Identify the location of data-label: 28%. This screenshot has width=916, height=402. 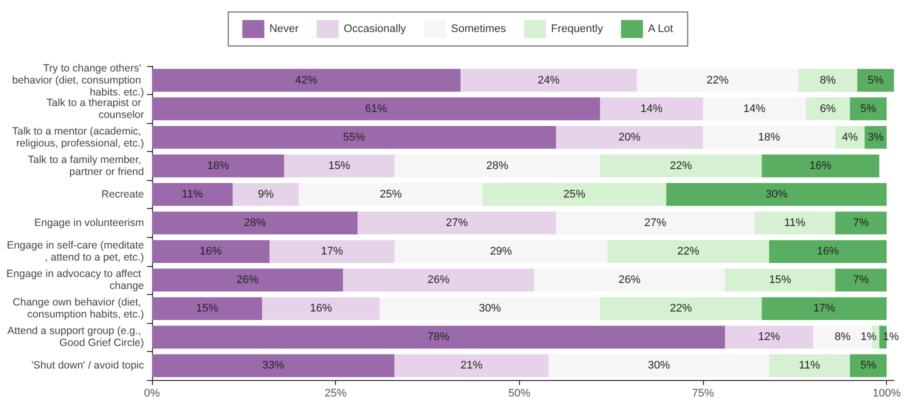
(497, 166).